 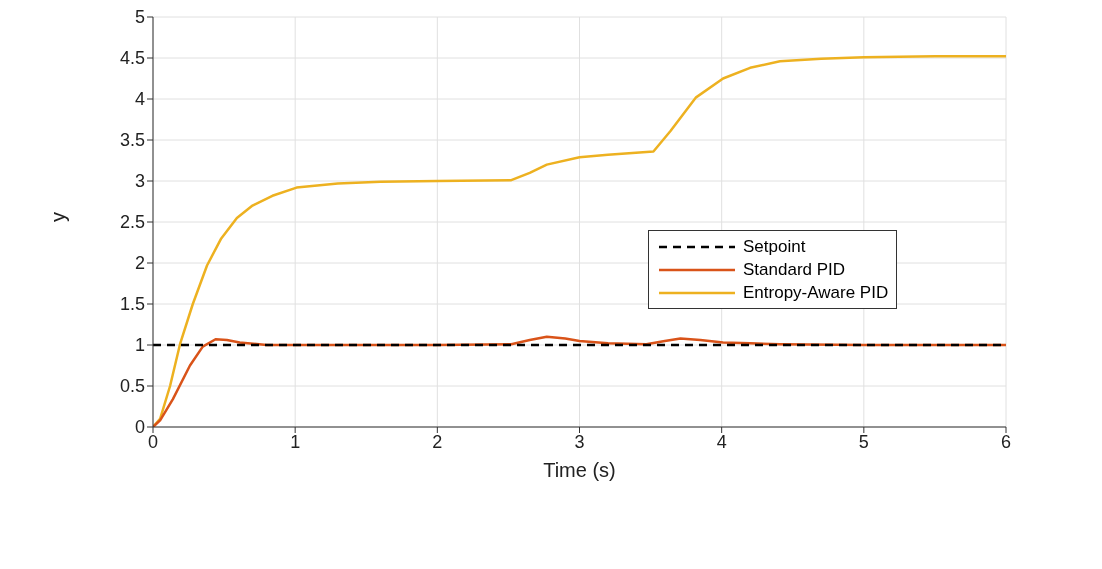 What do you see at coordinates (153, 441) in the screenshot?
I see `x-tick-label: 0` at bounding box center [153, 441].